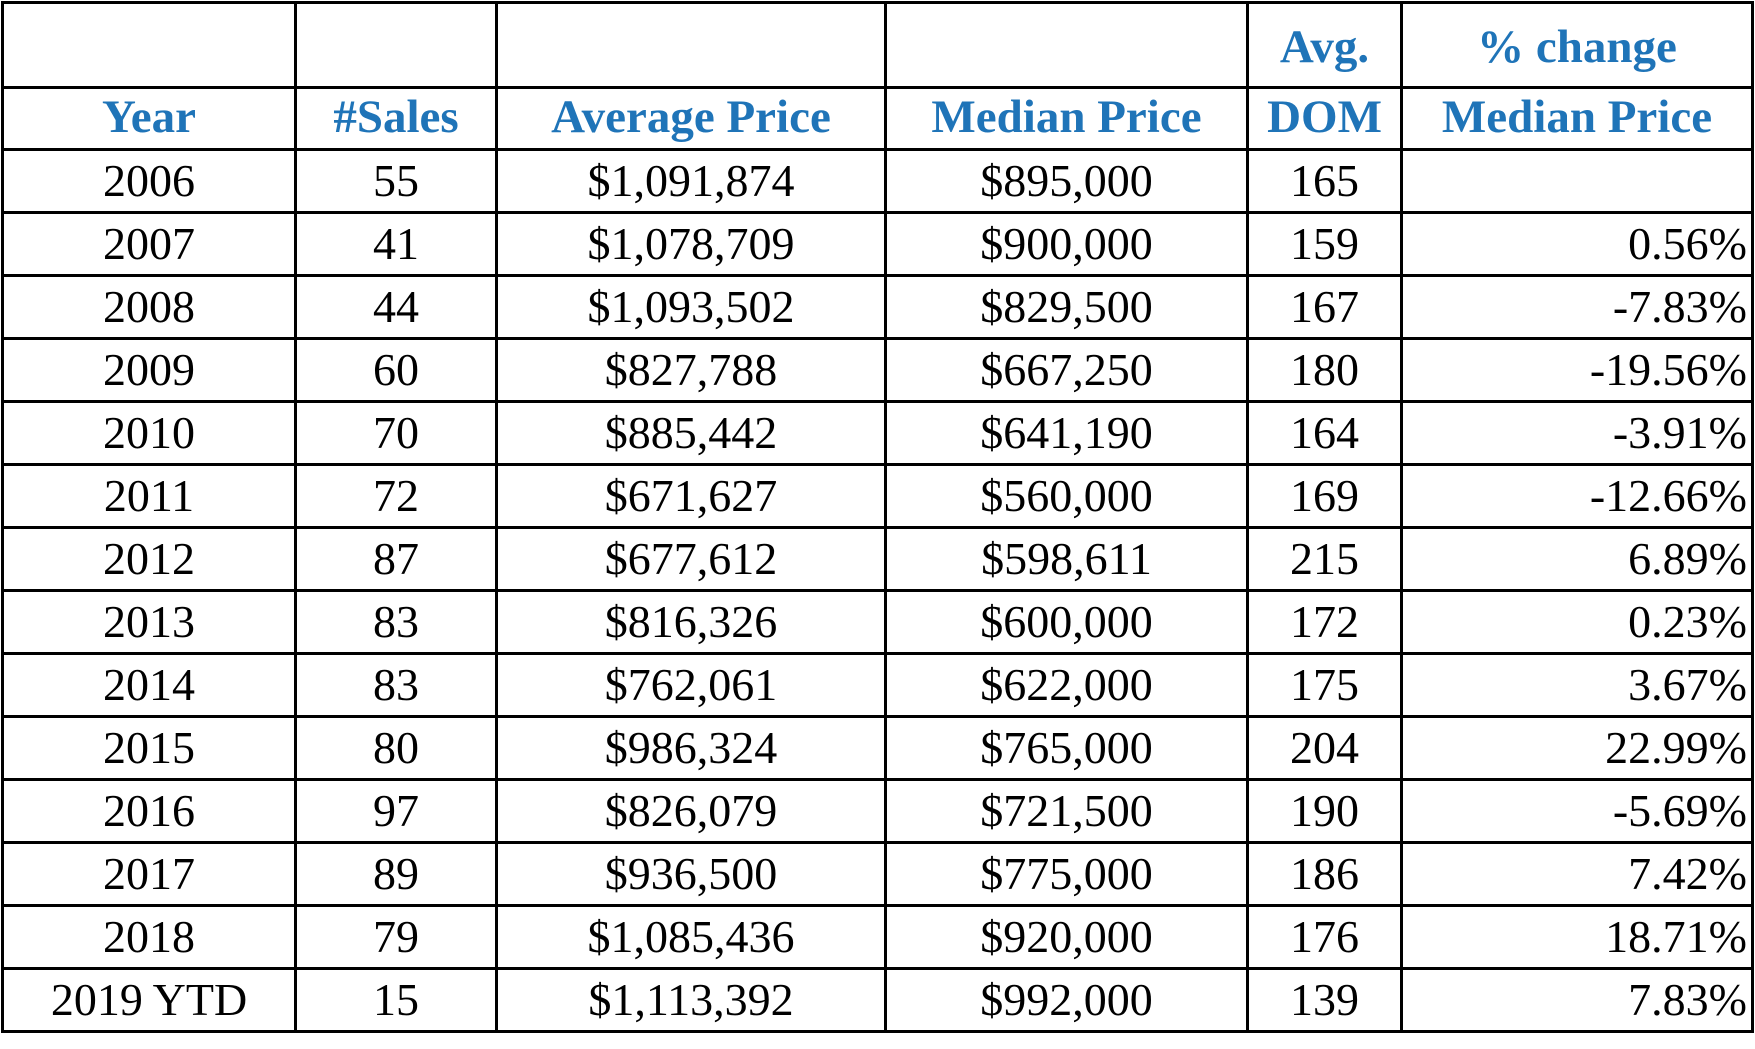  What do you see at coordinates (1324, 370) in the screenshot?
I see `cell-dom: 180` at bounding box center [1324, 370].